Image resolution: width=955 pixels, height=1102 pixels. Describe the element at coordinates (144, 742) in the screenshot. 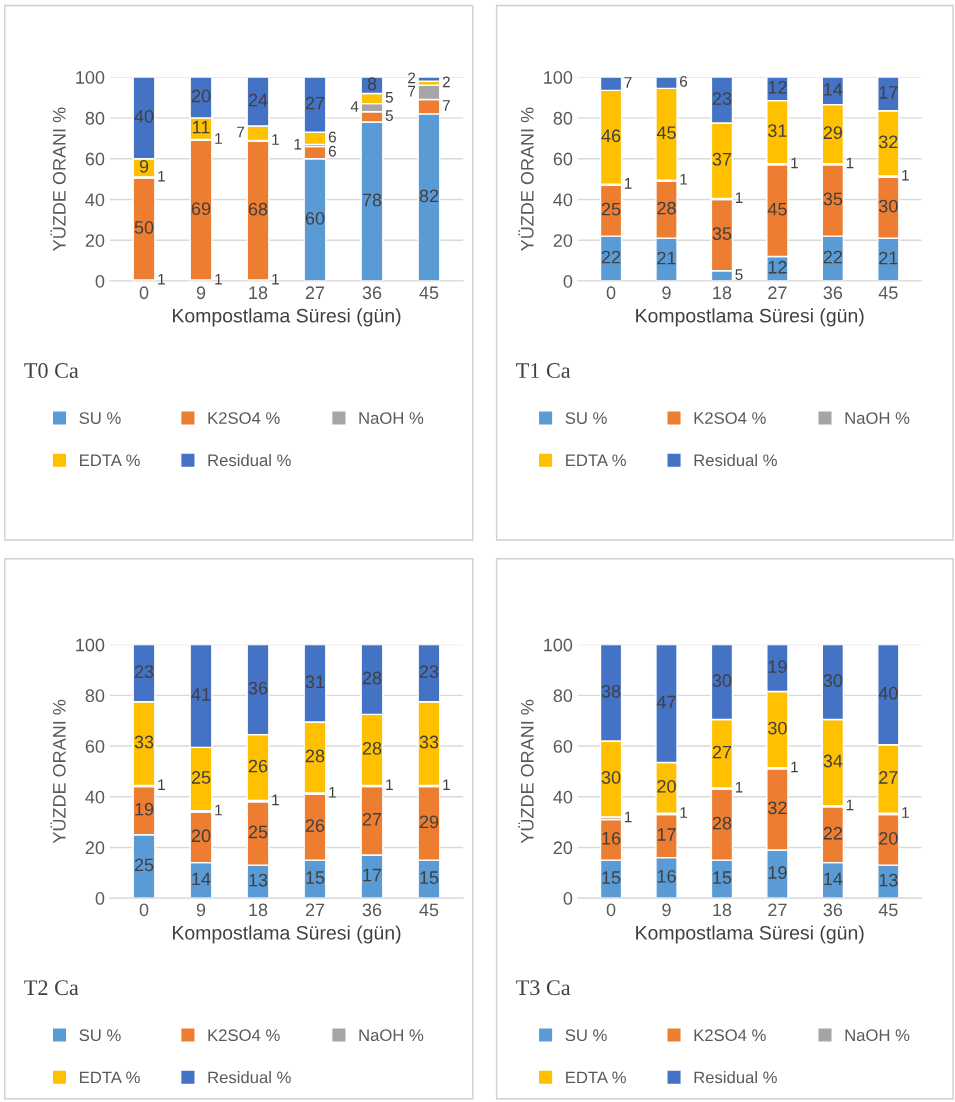

I see `data-label: 33` at that location.